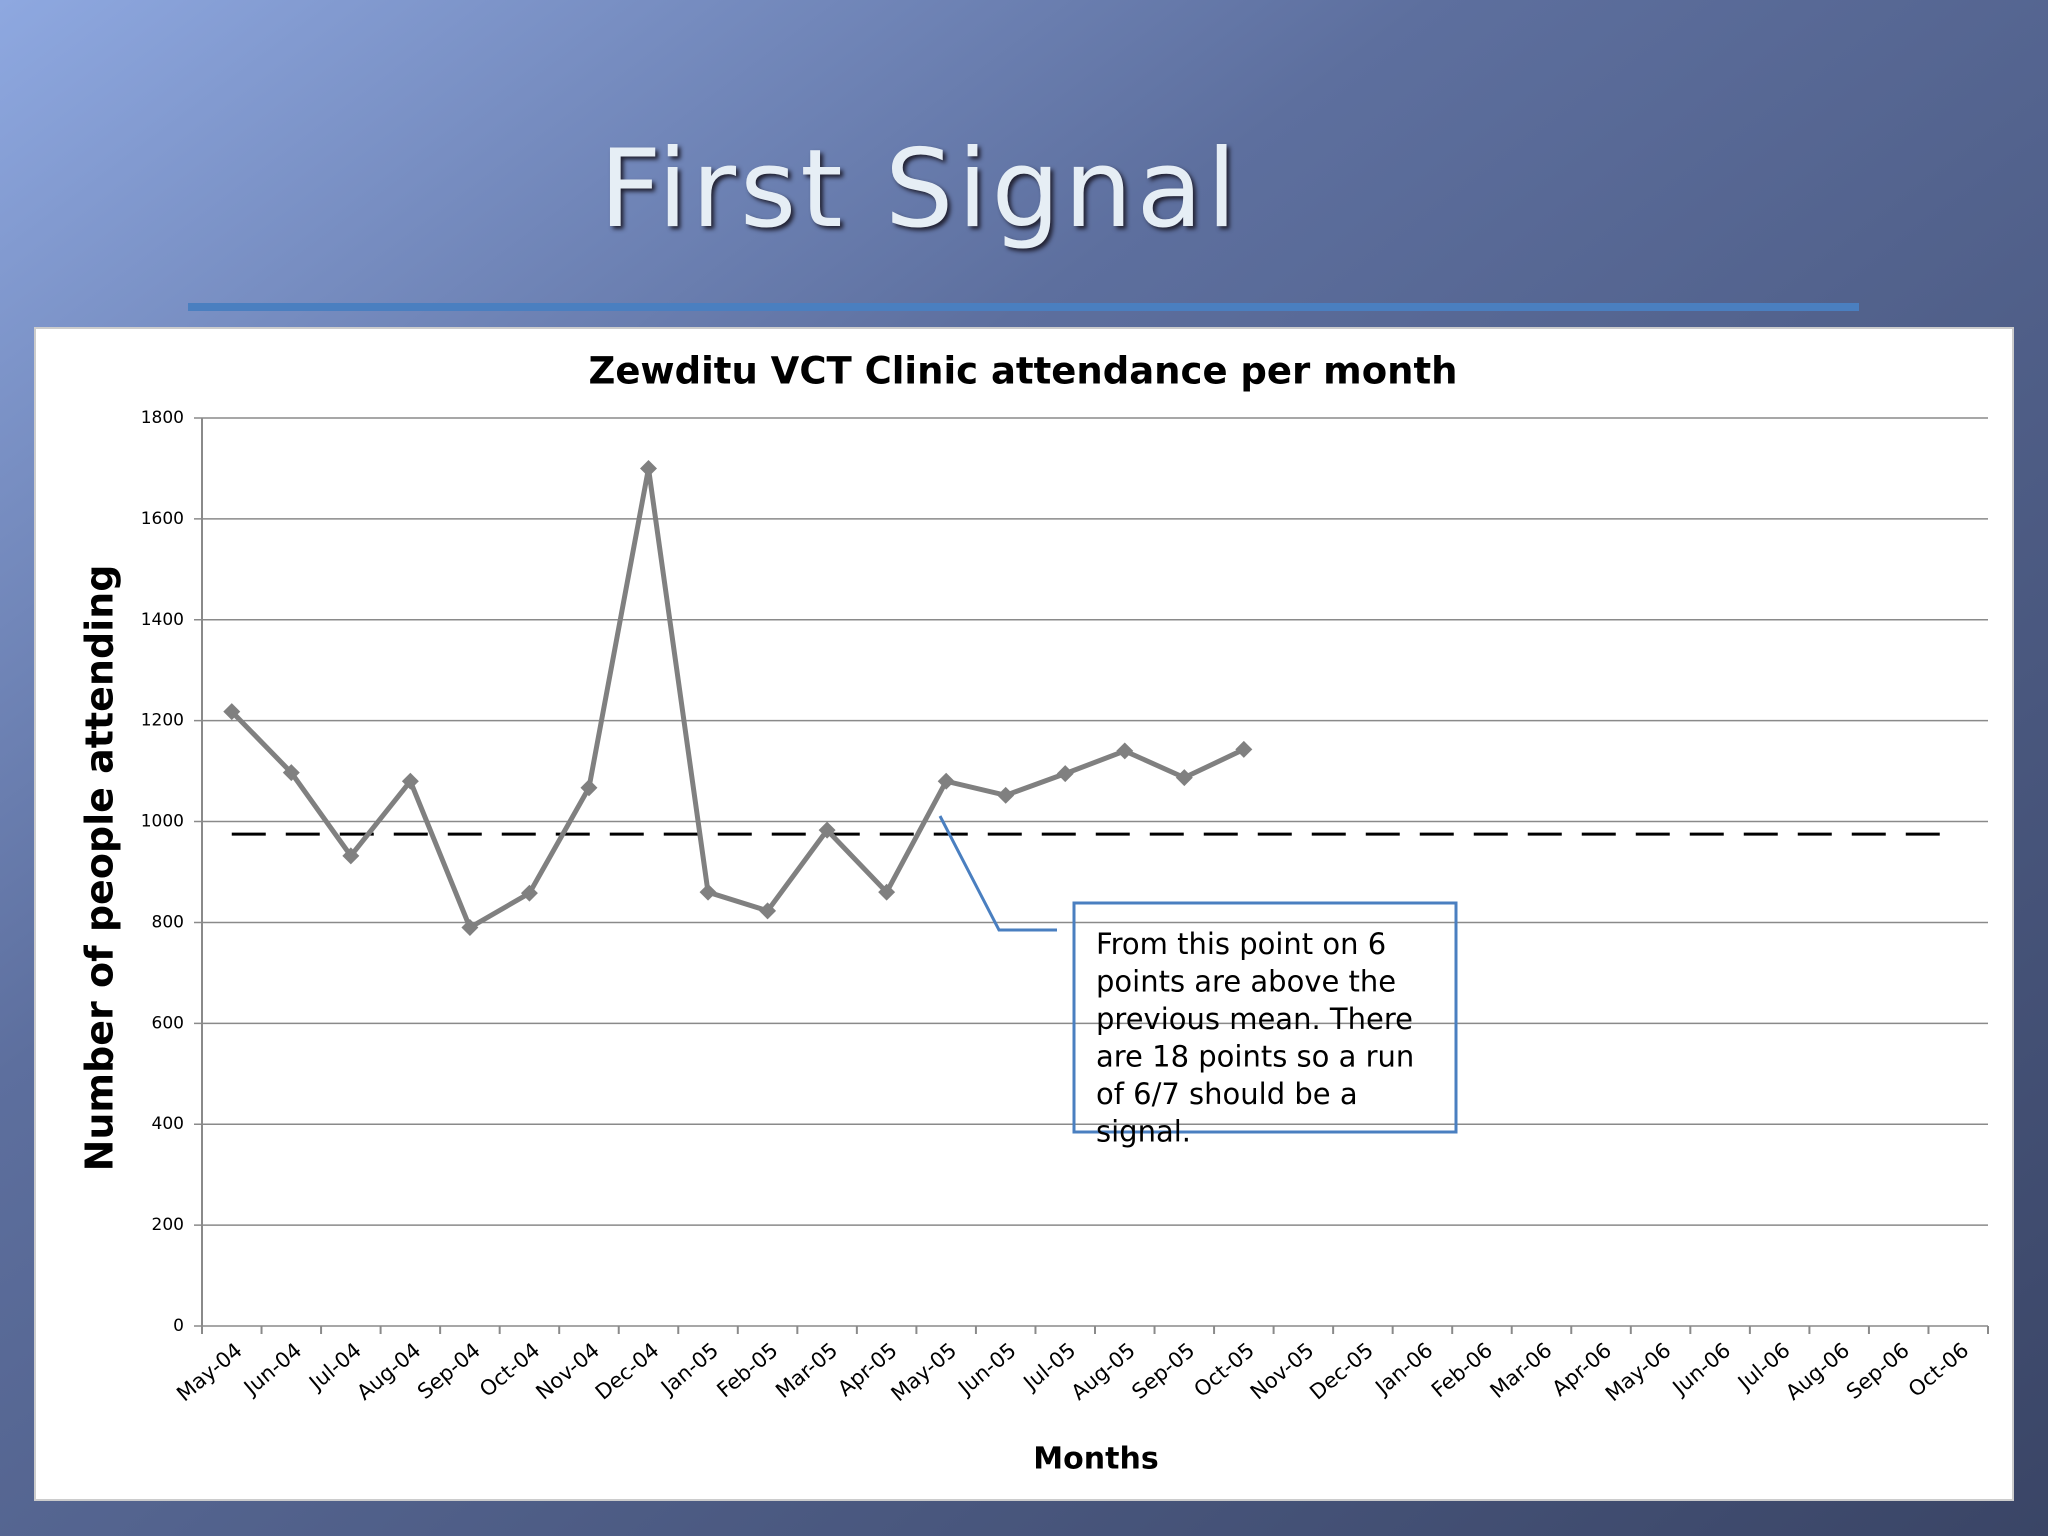 The height and width of the screenshot is (1536, 2048). I want to click on y-tick-label: 1600, so click(162, 519).